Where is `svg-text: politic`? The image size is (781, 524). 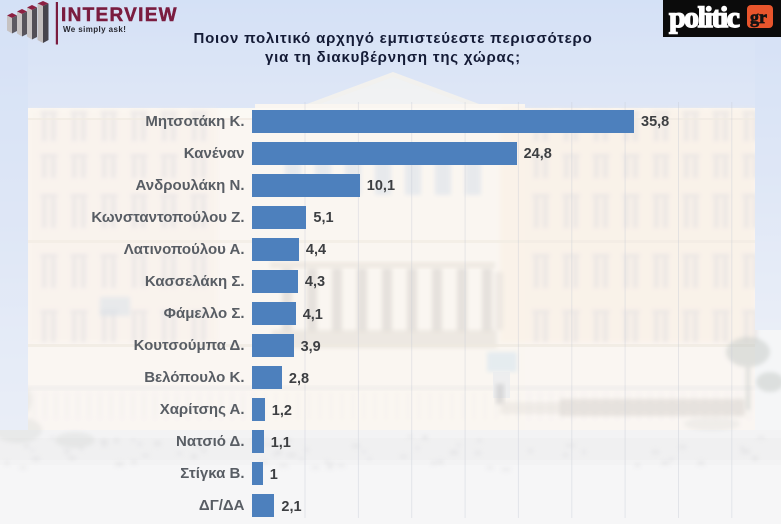
svg-text: politic is located at coordinates (704, 17).